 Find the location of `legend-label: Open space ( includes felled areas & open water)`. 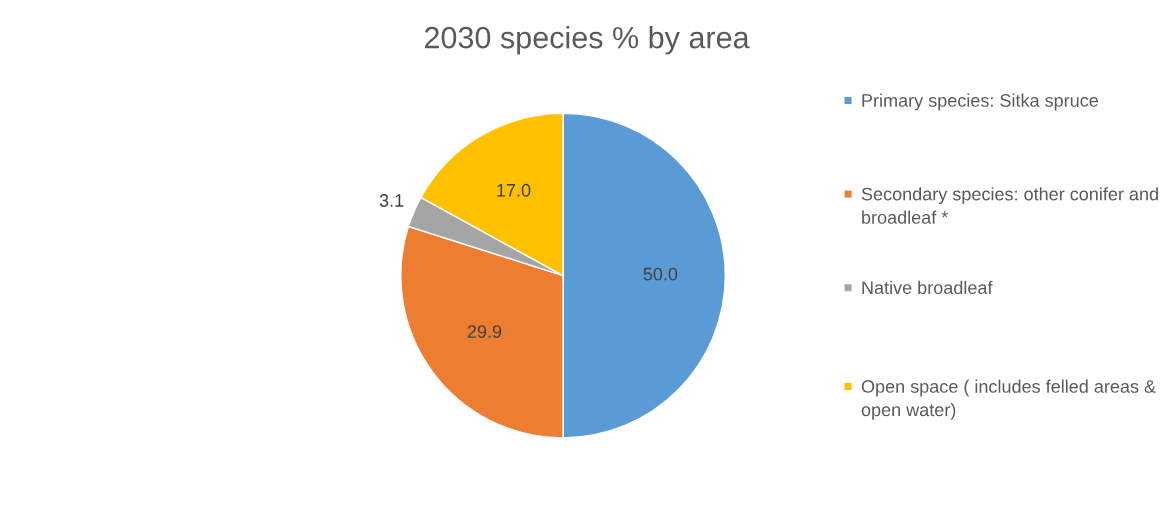

legend-label: Open space ( includes felled areas & open water) is located at coordinates (1008, 399).